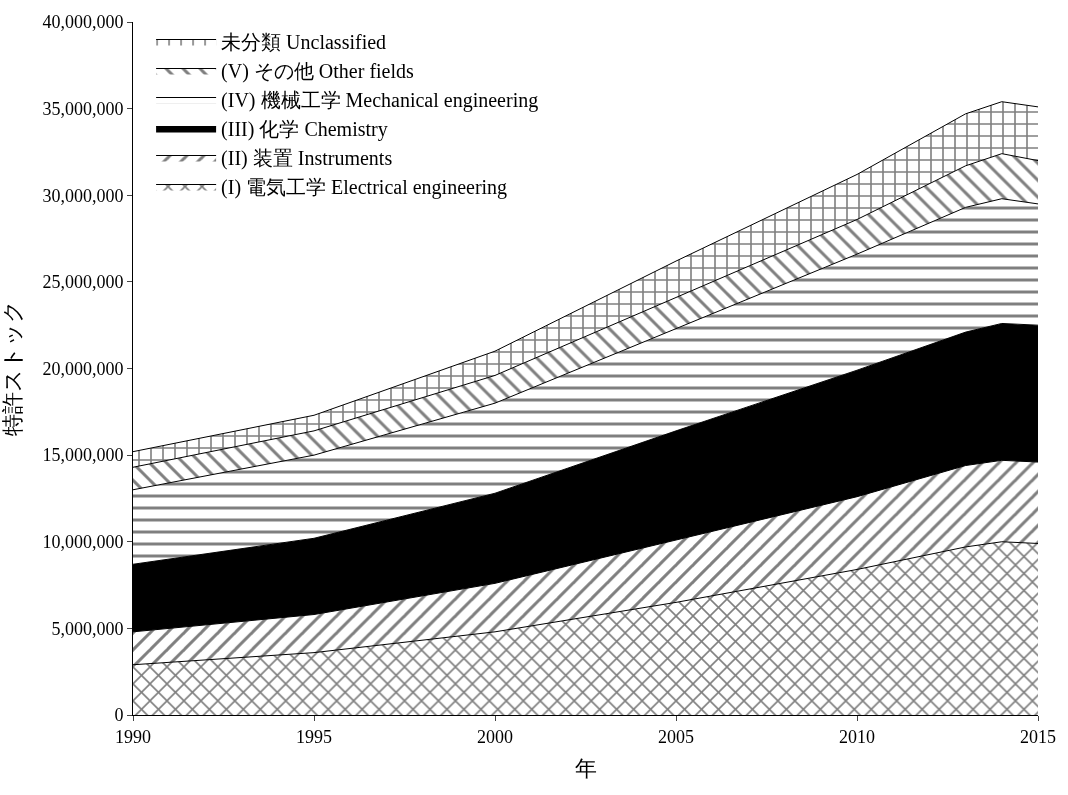 The width and height of the screenshot is (1068, 795). I want to click on x-tick-label: 2015, so click(1038, 736).